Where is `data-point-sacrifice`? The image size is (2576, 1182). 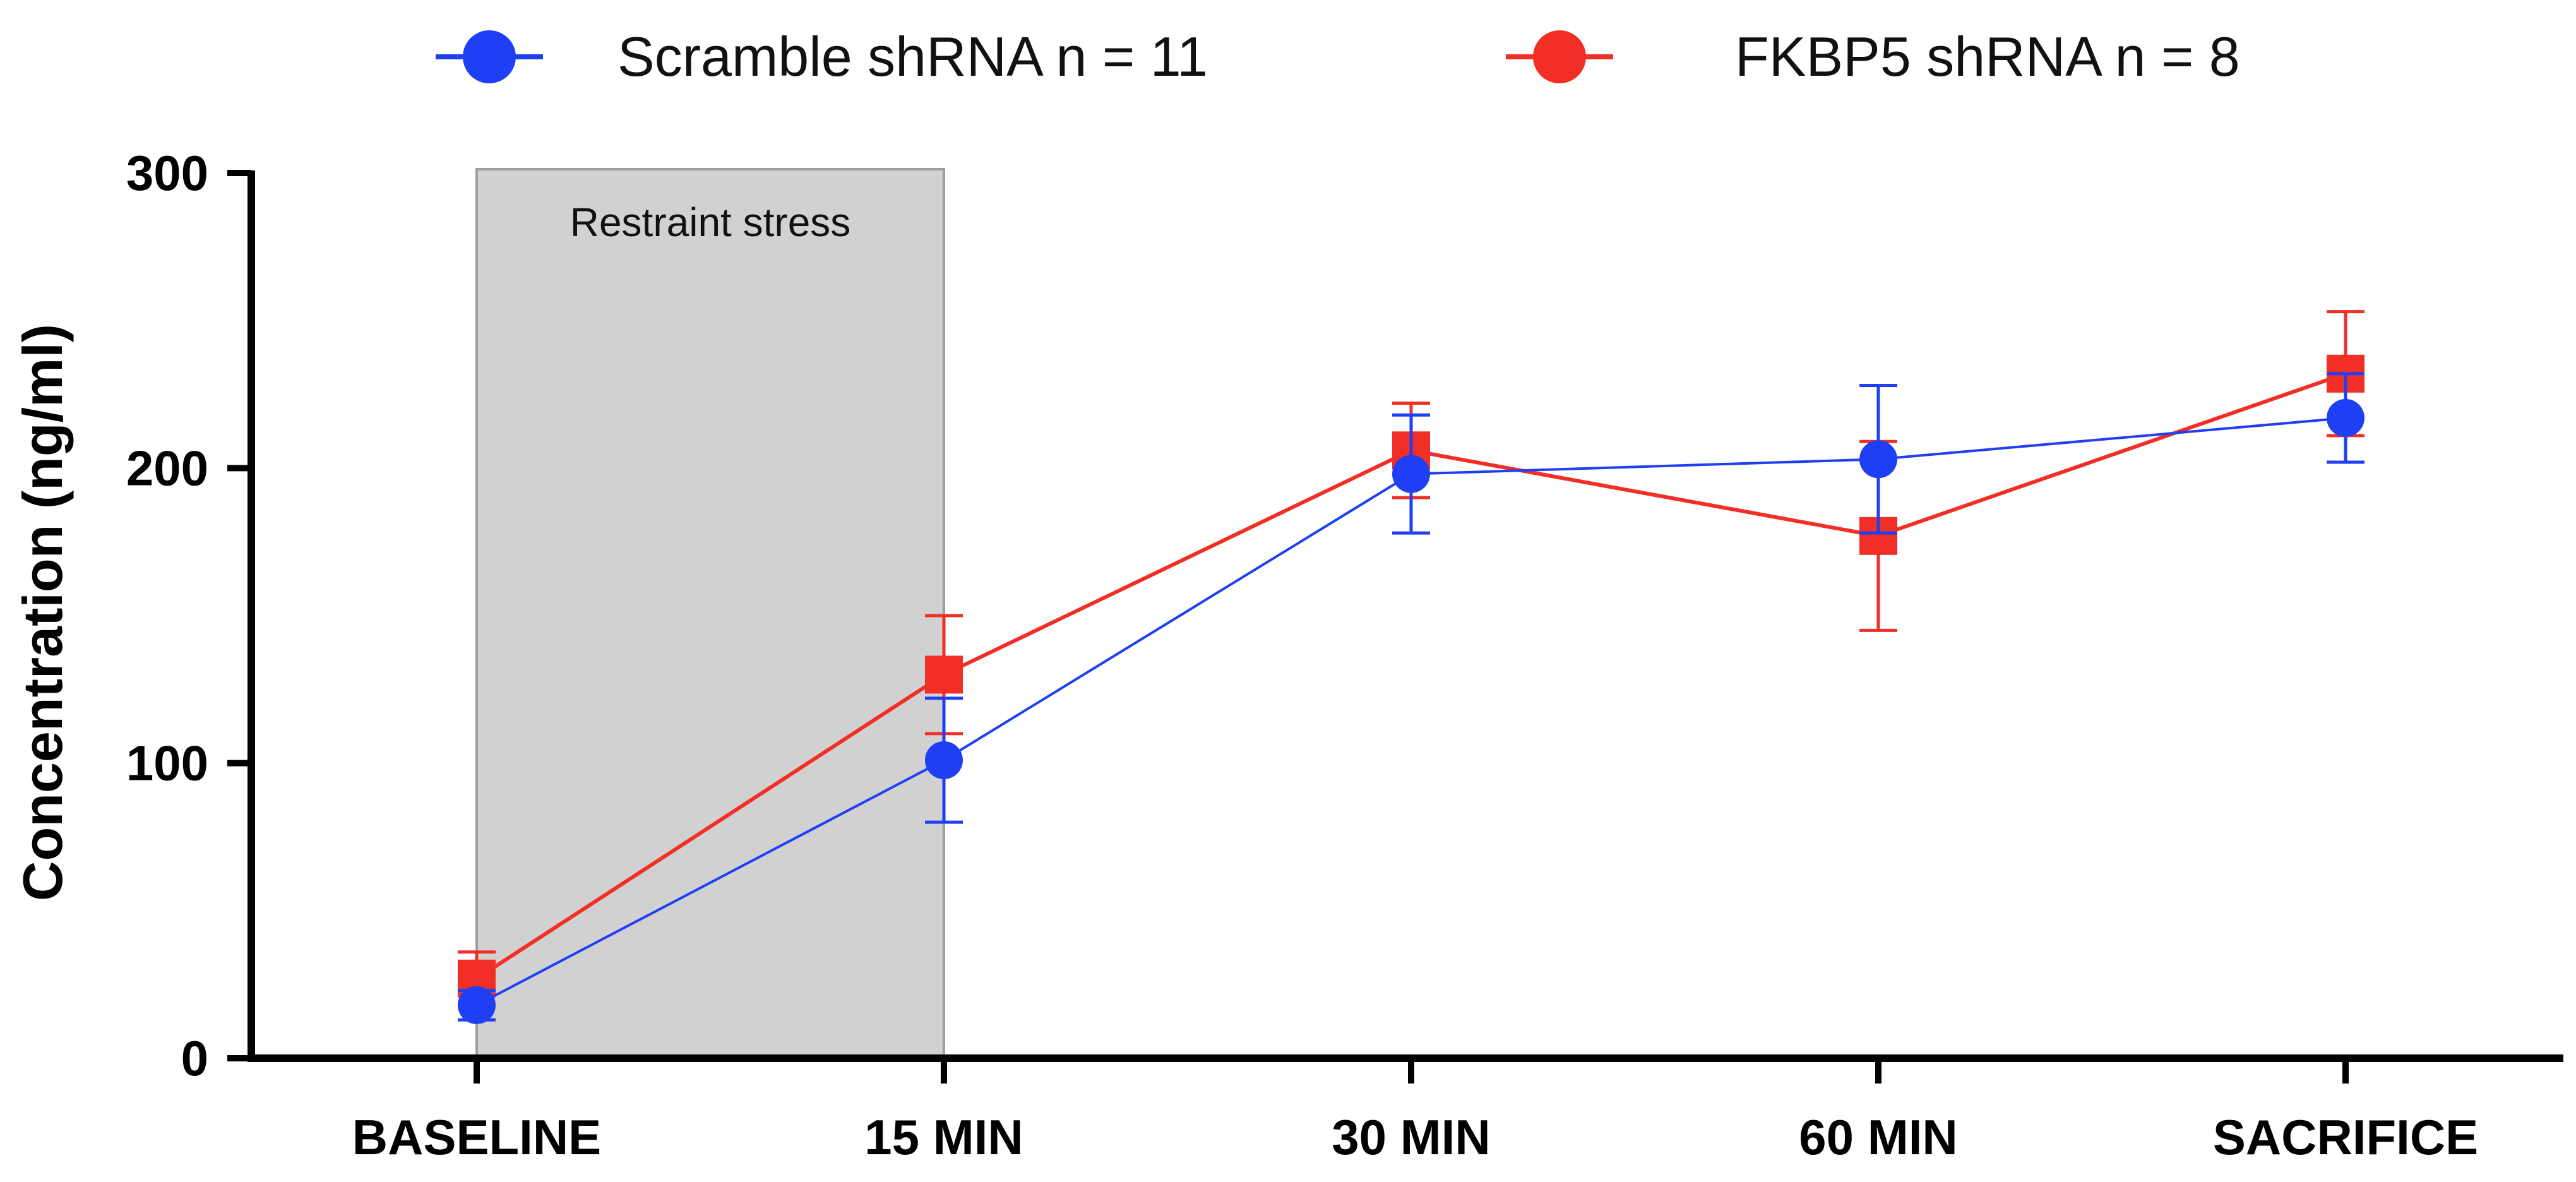 data-point-sacrifice is located at coordinates (2345, 418).